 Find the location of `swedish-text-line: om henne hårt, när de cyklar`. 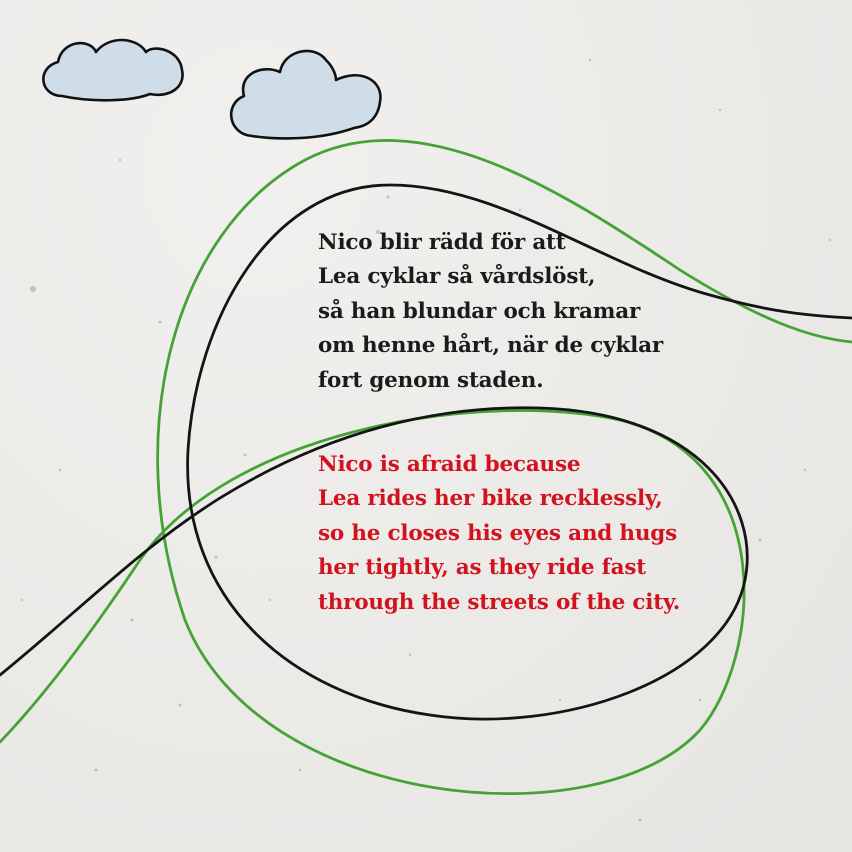

swedish-text-line: om henne hårt, när de cyklar is located at coordinates (490, 346).